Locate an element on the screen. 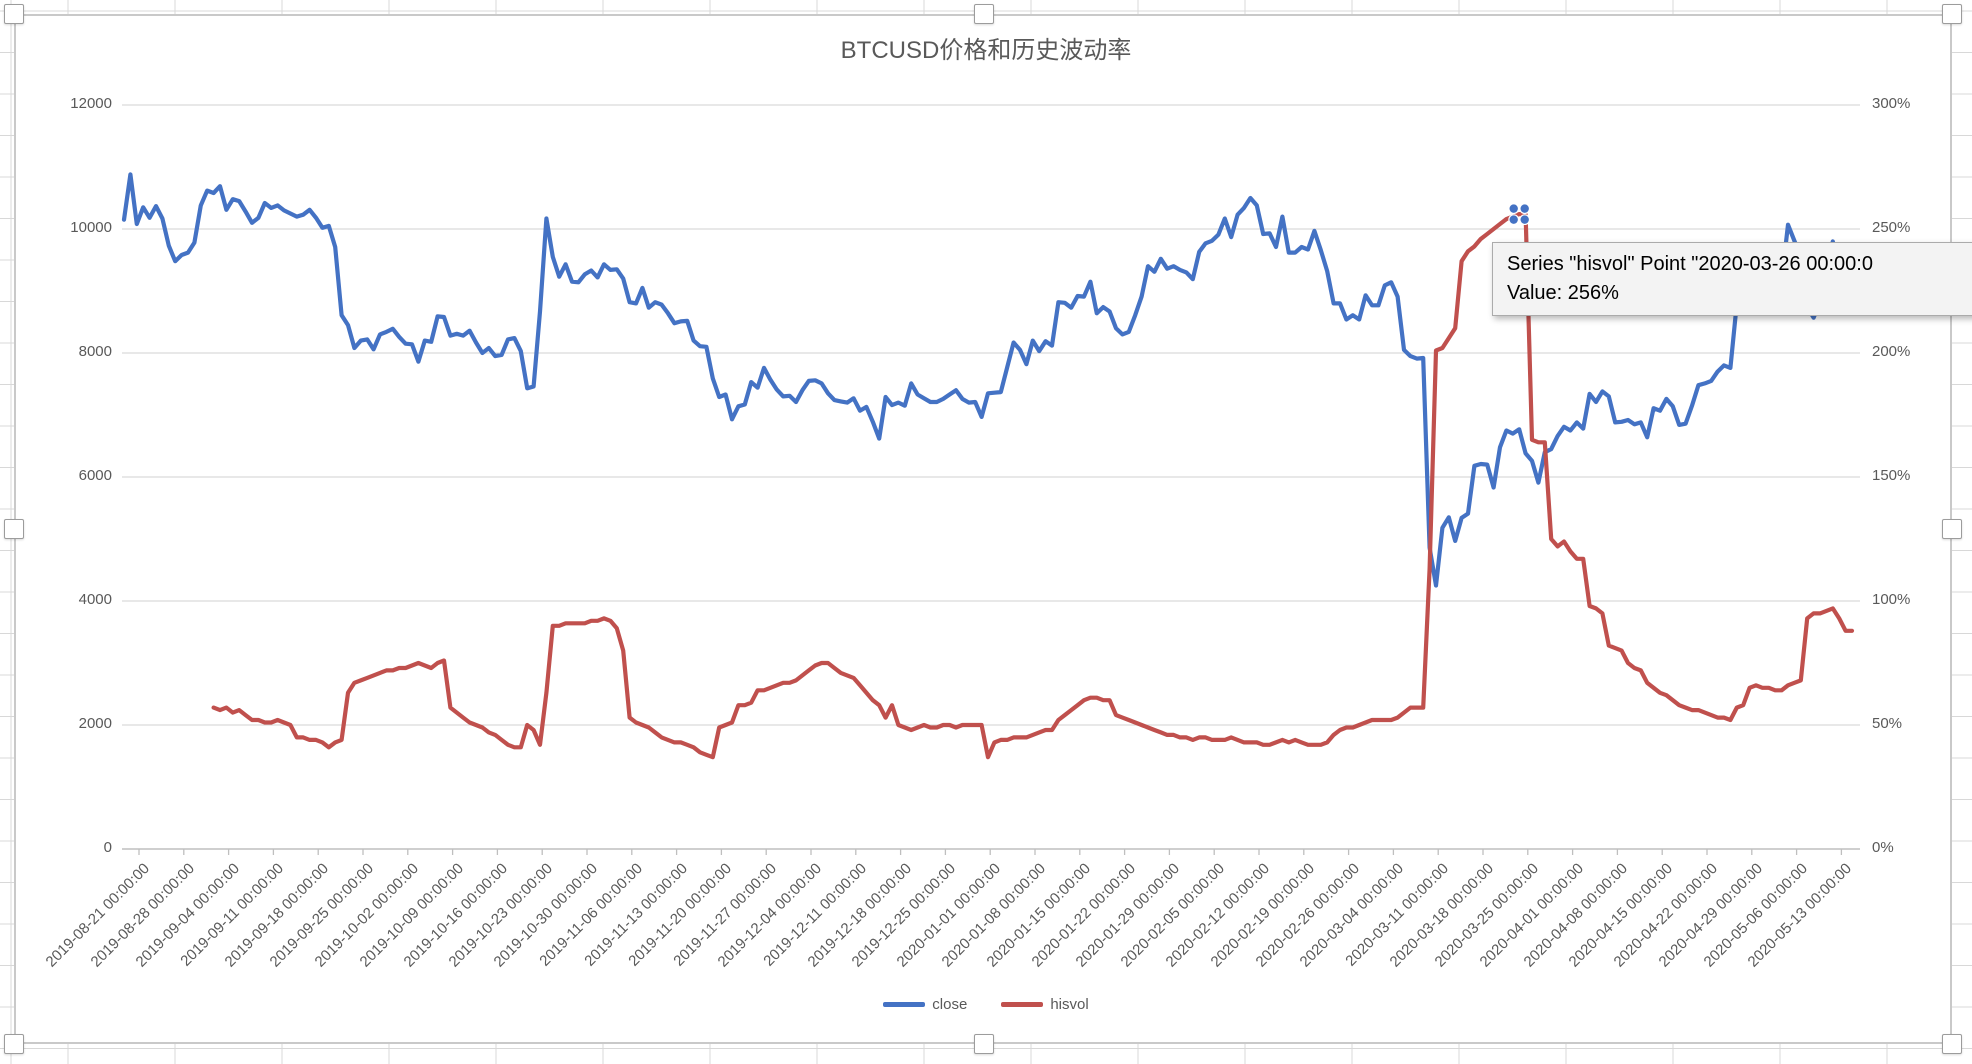 The height and width of the screenshot is (1064, 1972). close-line-swatch is located at coordinates (904, 1004).